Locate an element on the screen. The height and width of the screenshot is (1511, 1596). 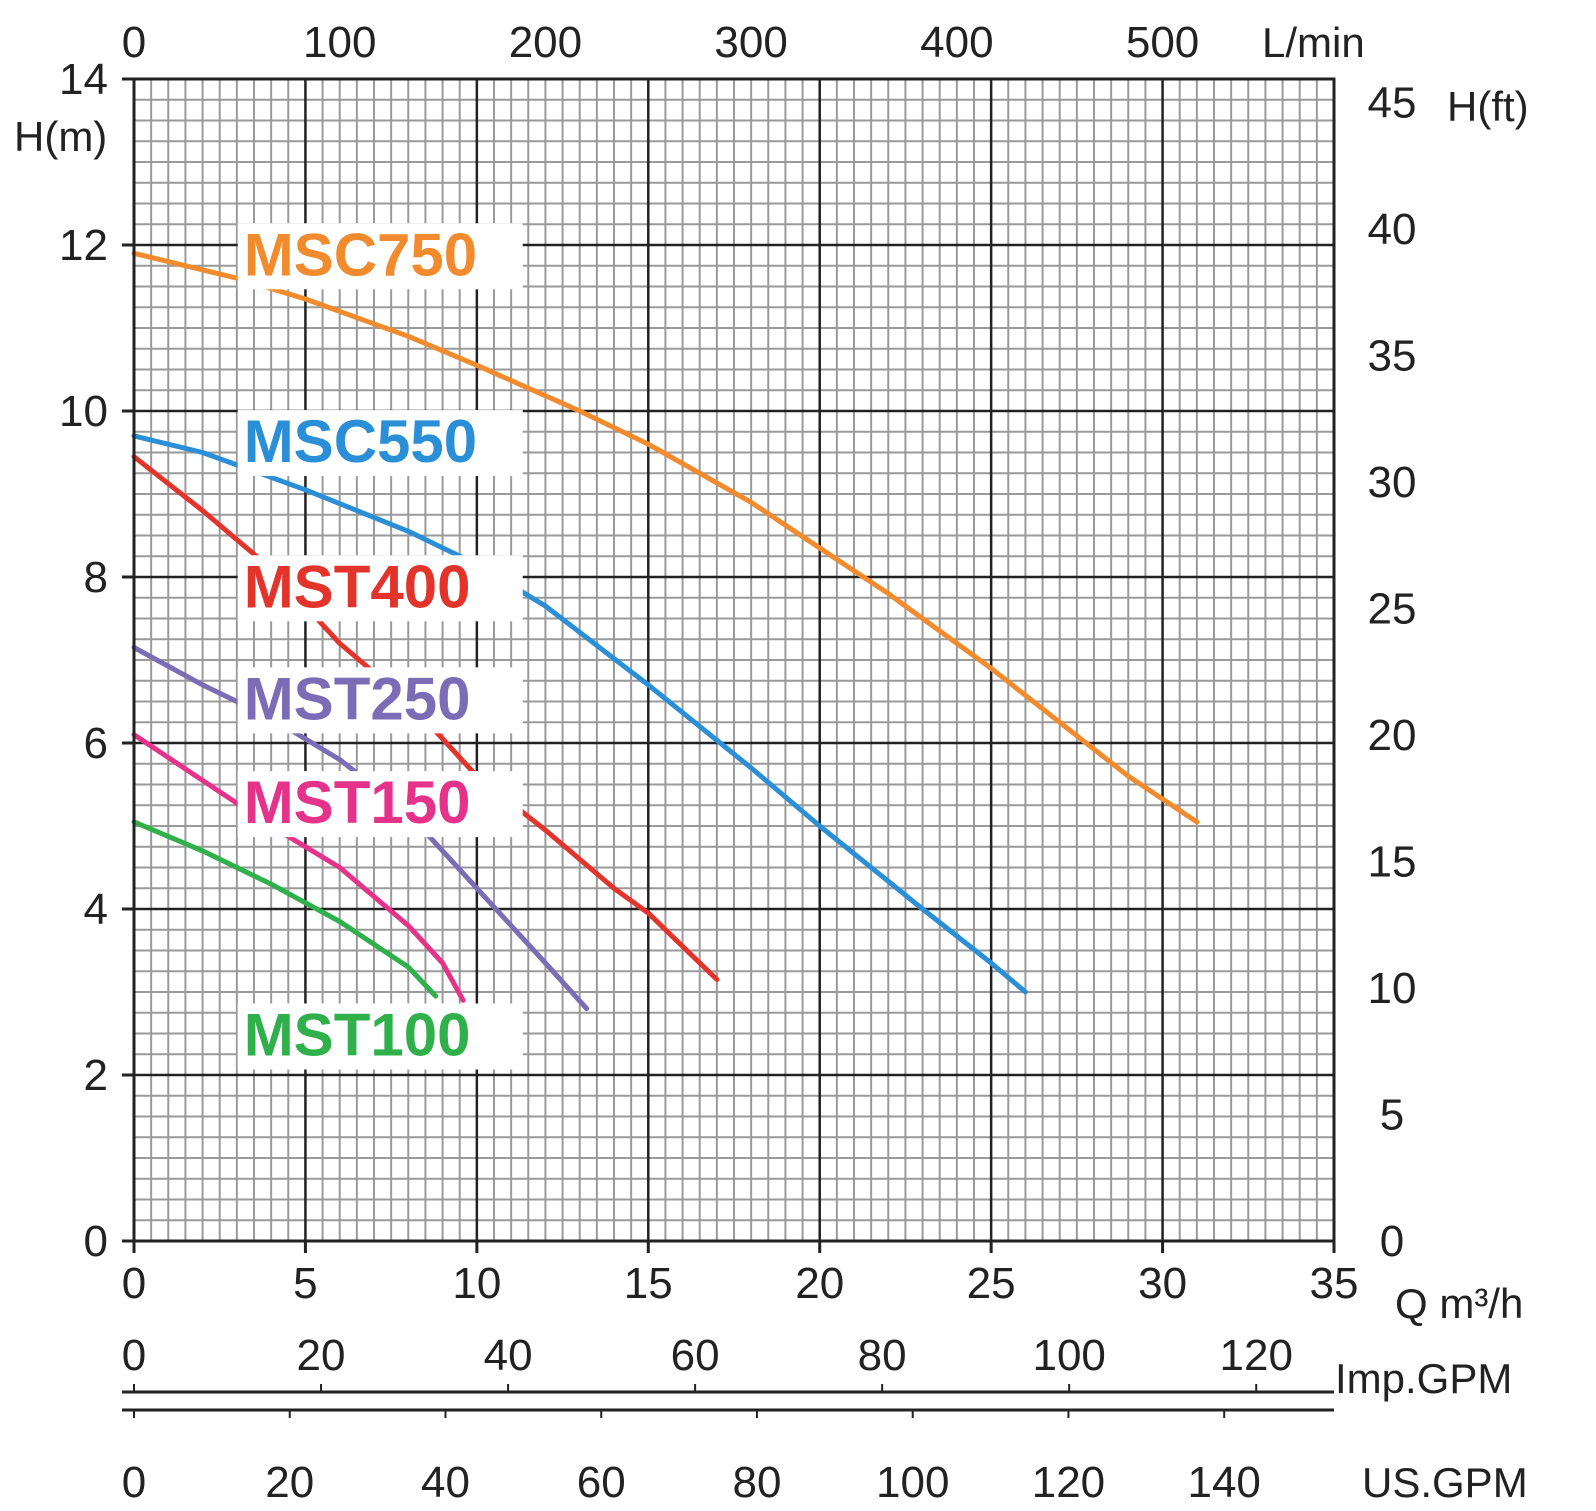
series-label-bg-msc550 is located at coordinates (380, 443).